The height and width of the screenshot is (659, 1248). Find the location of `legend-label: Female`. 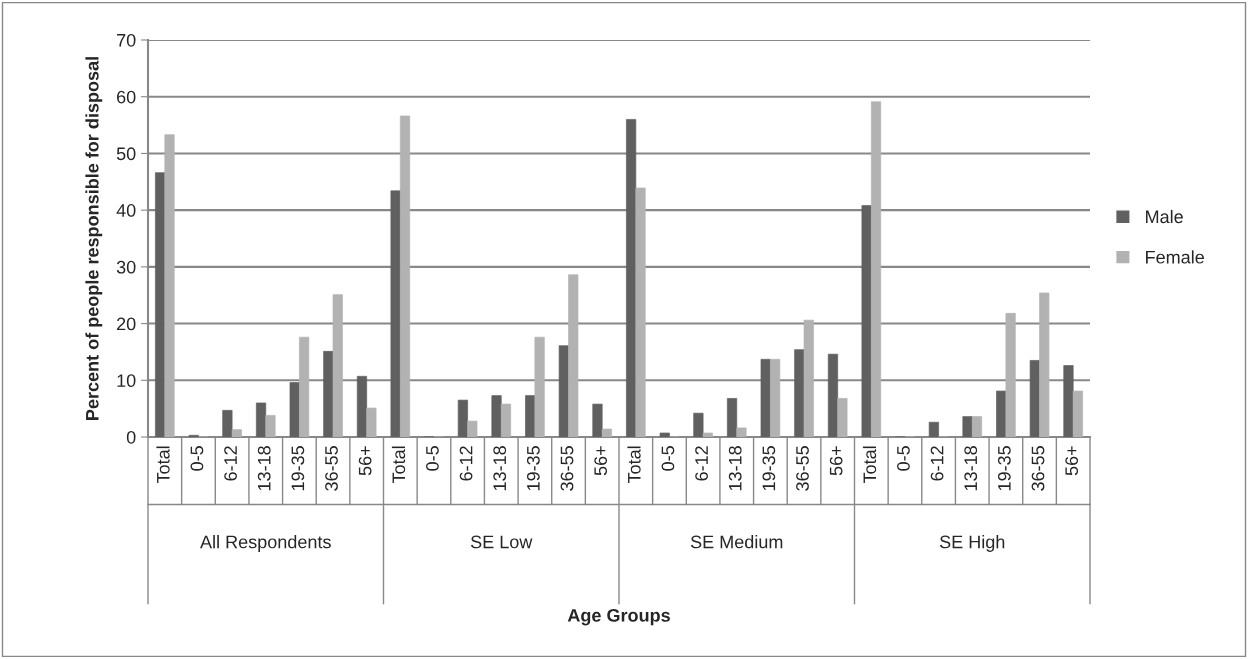

legend-label: Female is located at coordinates (1175, 257).